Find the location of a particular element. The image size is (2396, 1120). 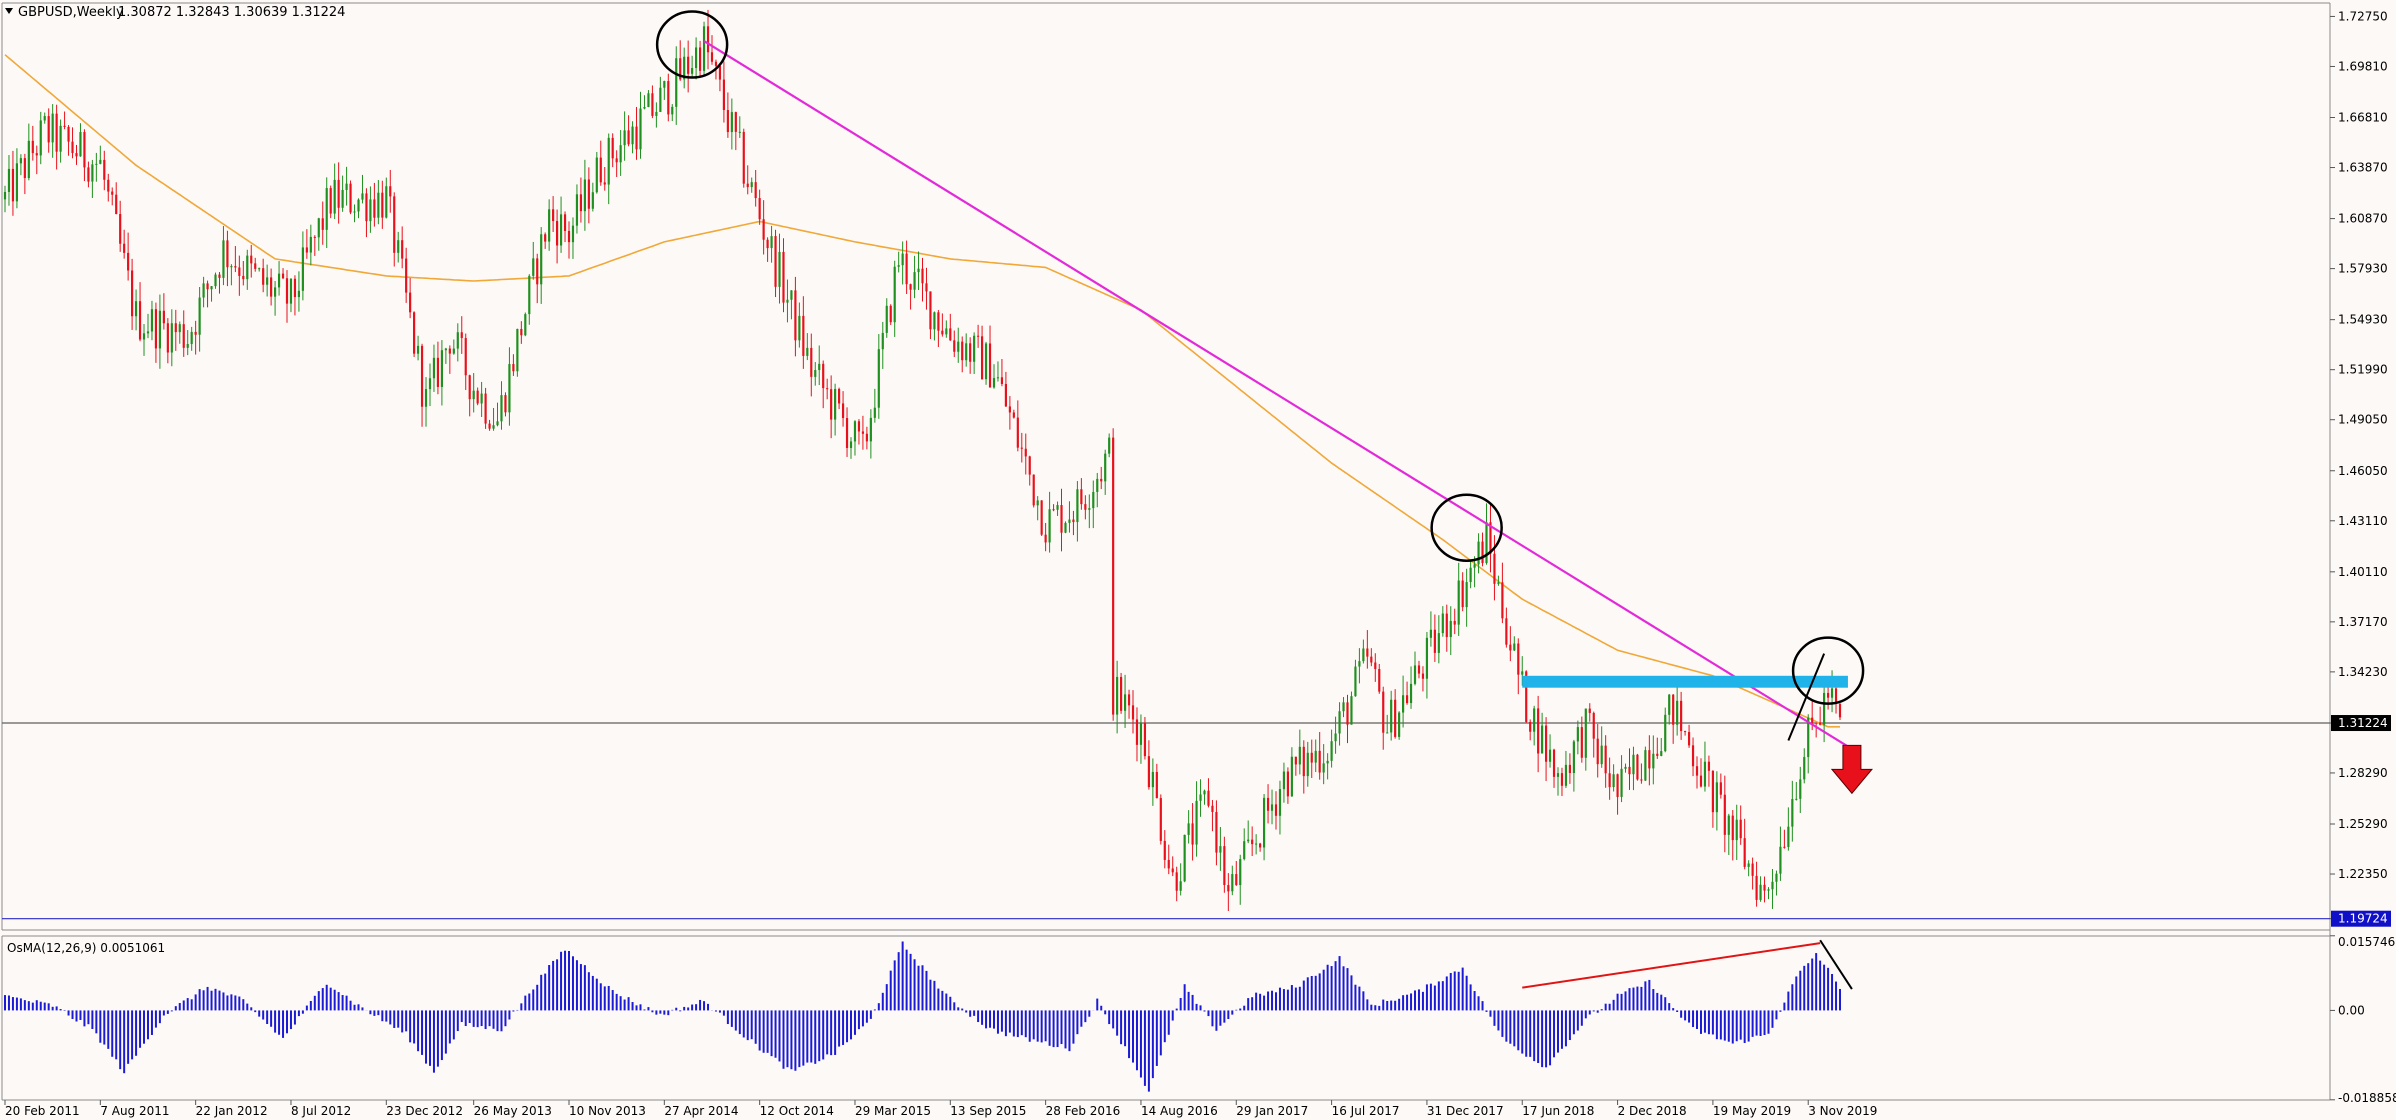

current-price-badge is located at coordinates (2361, 723).